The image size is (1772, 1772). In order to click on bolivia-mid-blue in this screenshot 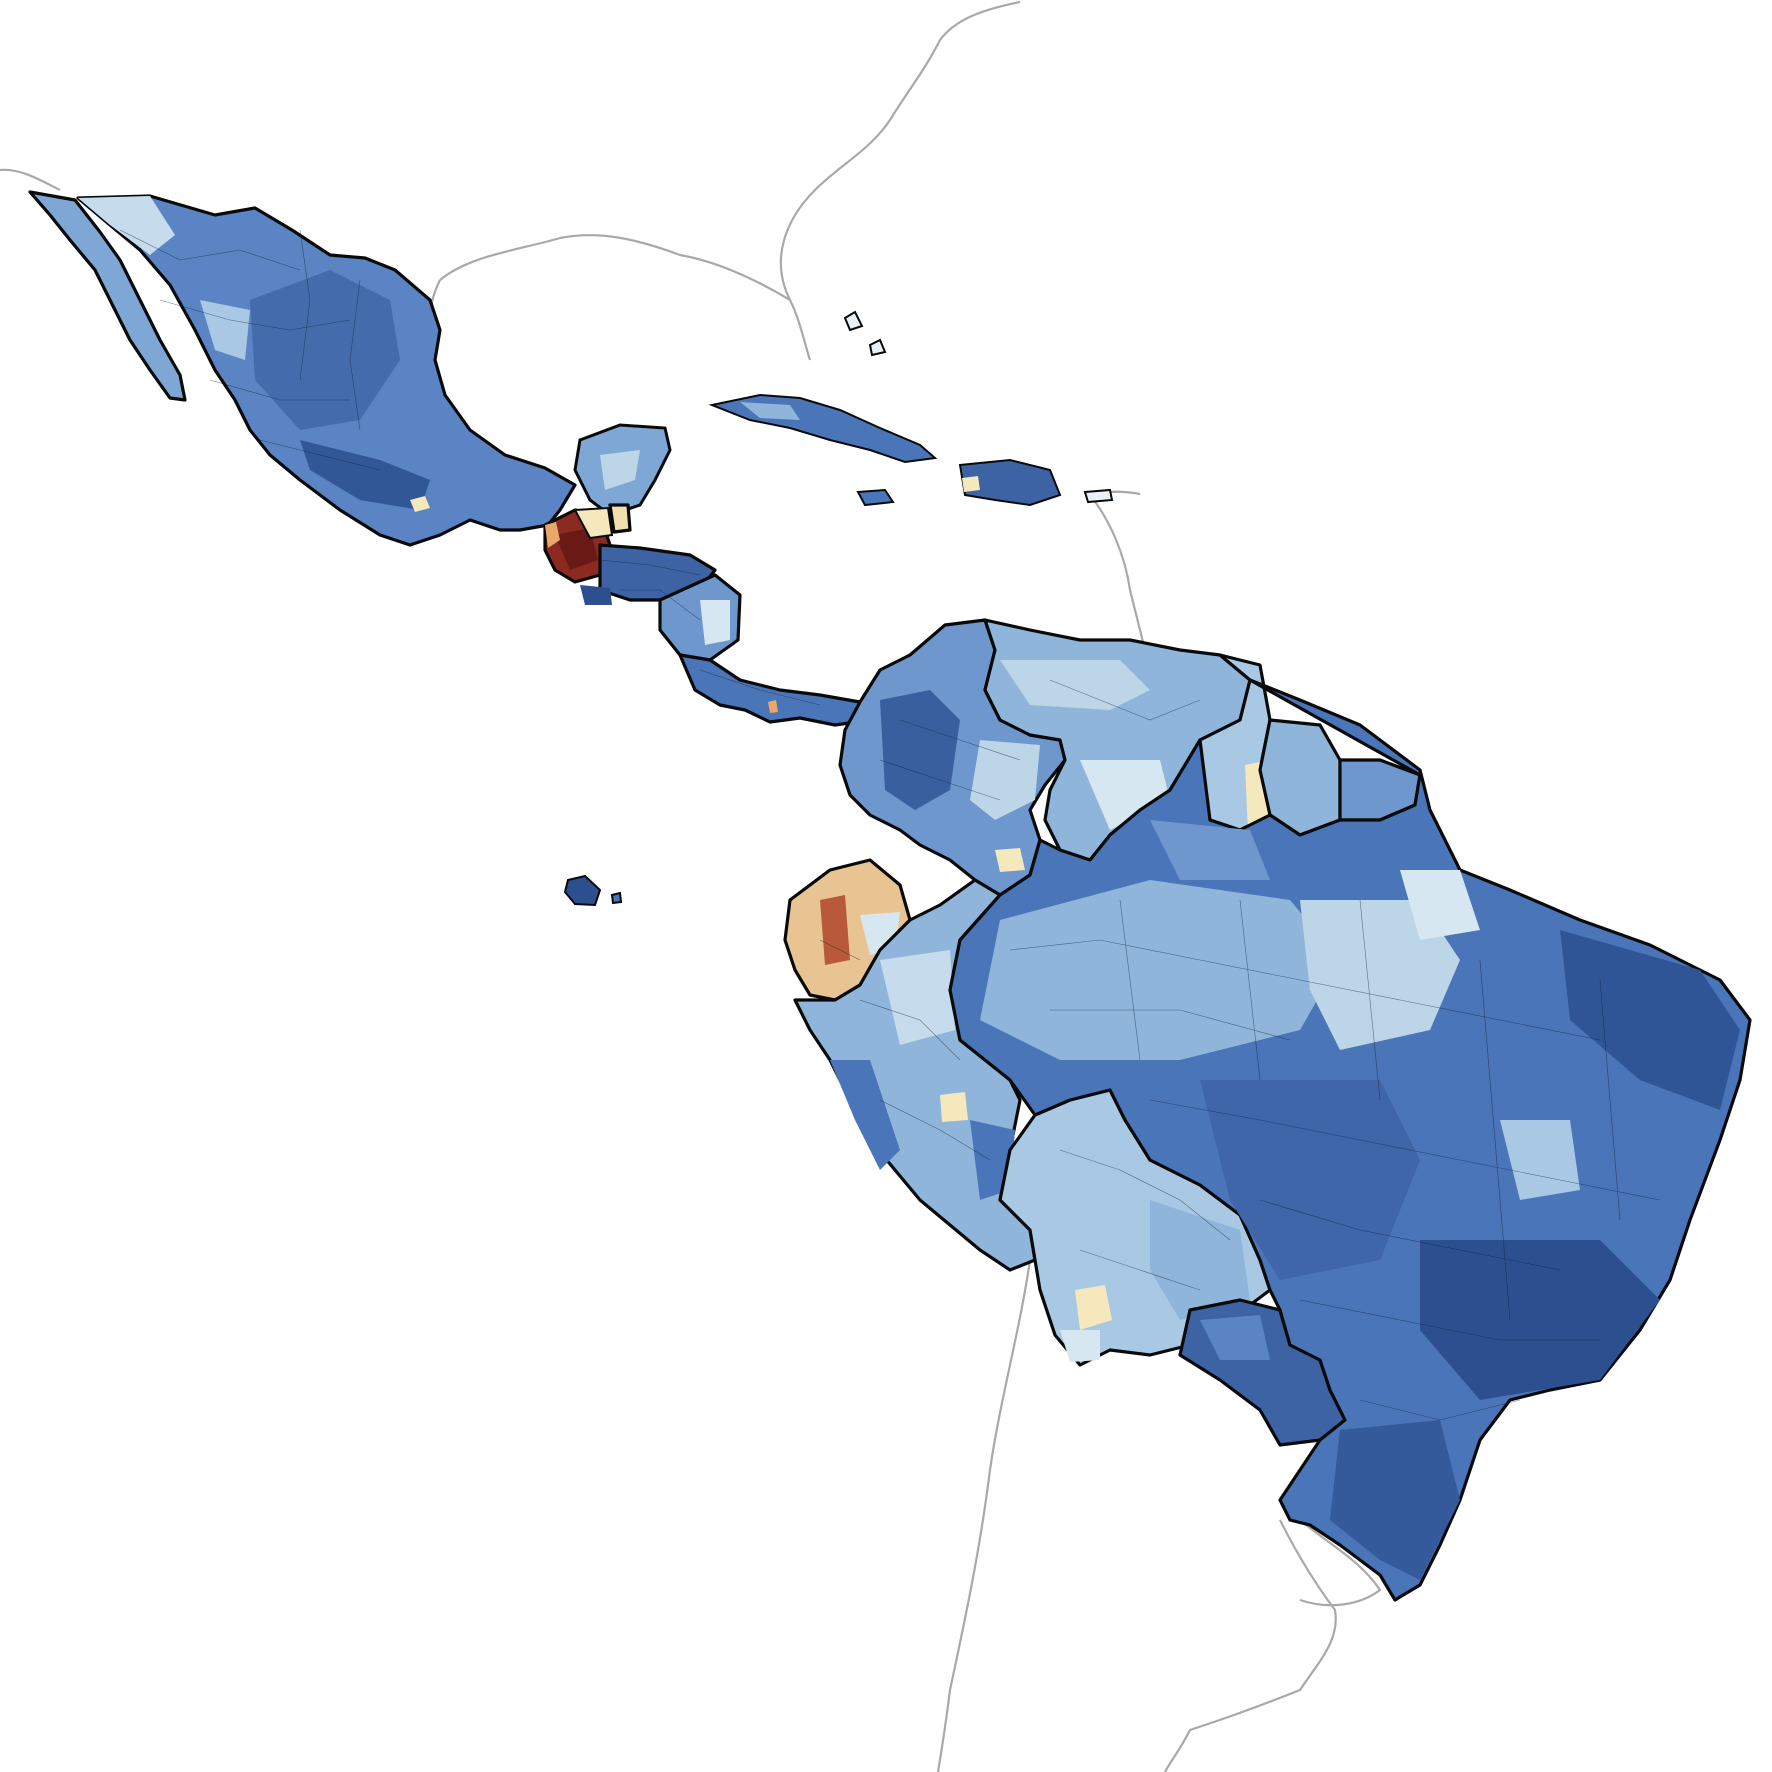, I will do `click(1200, 1260)`.